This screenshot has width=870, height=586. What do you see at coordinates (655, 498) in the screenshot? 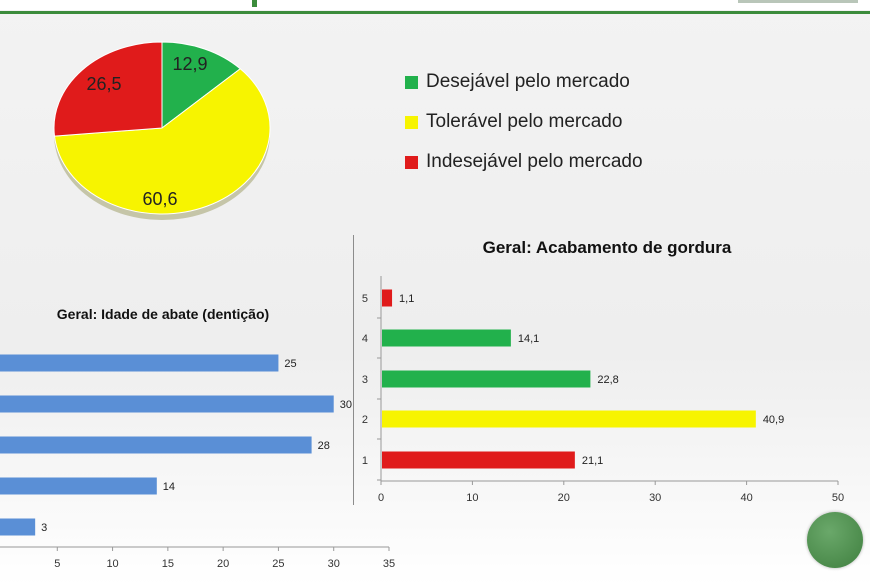
I see `fat-xtick-label-3: 30` at bounding box center [655, 498].